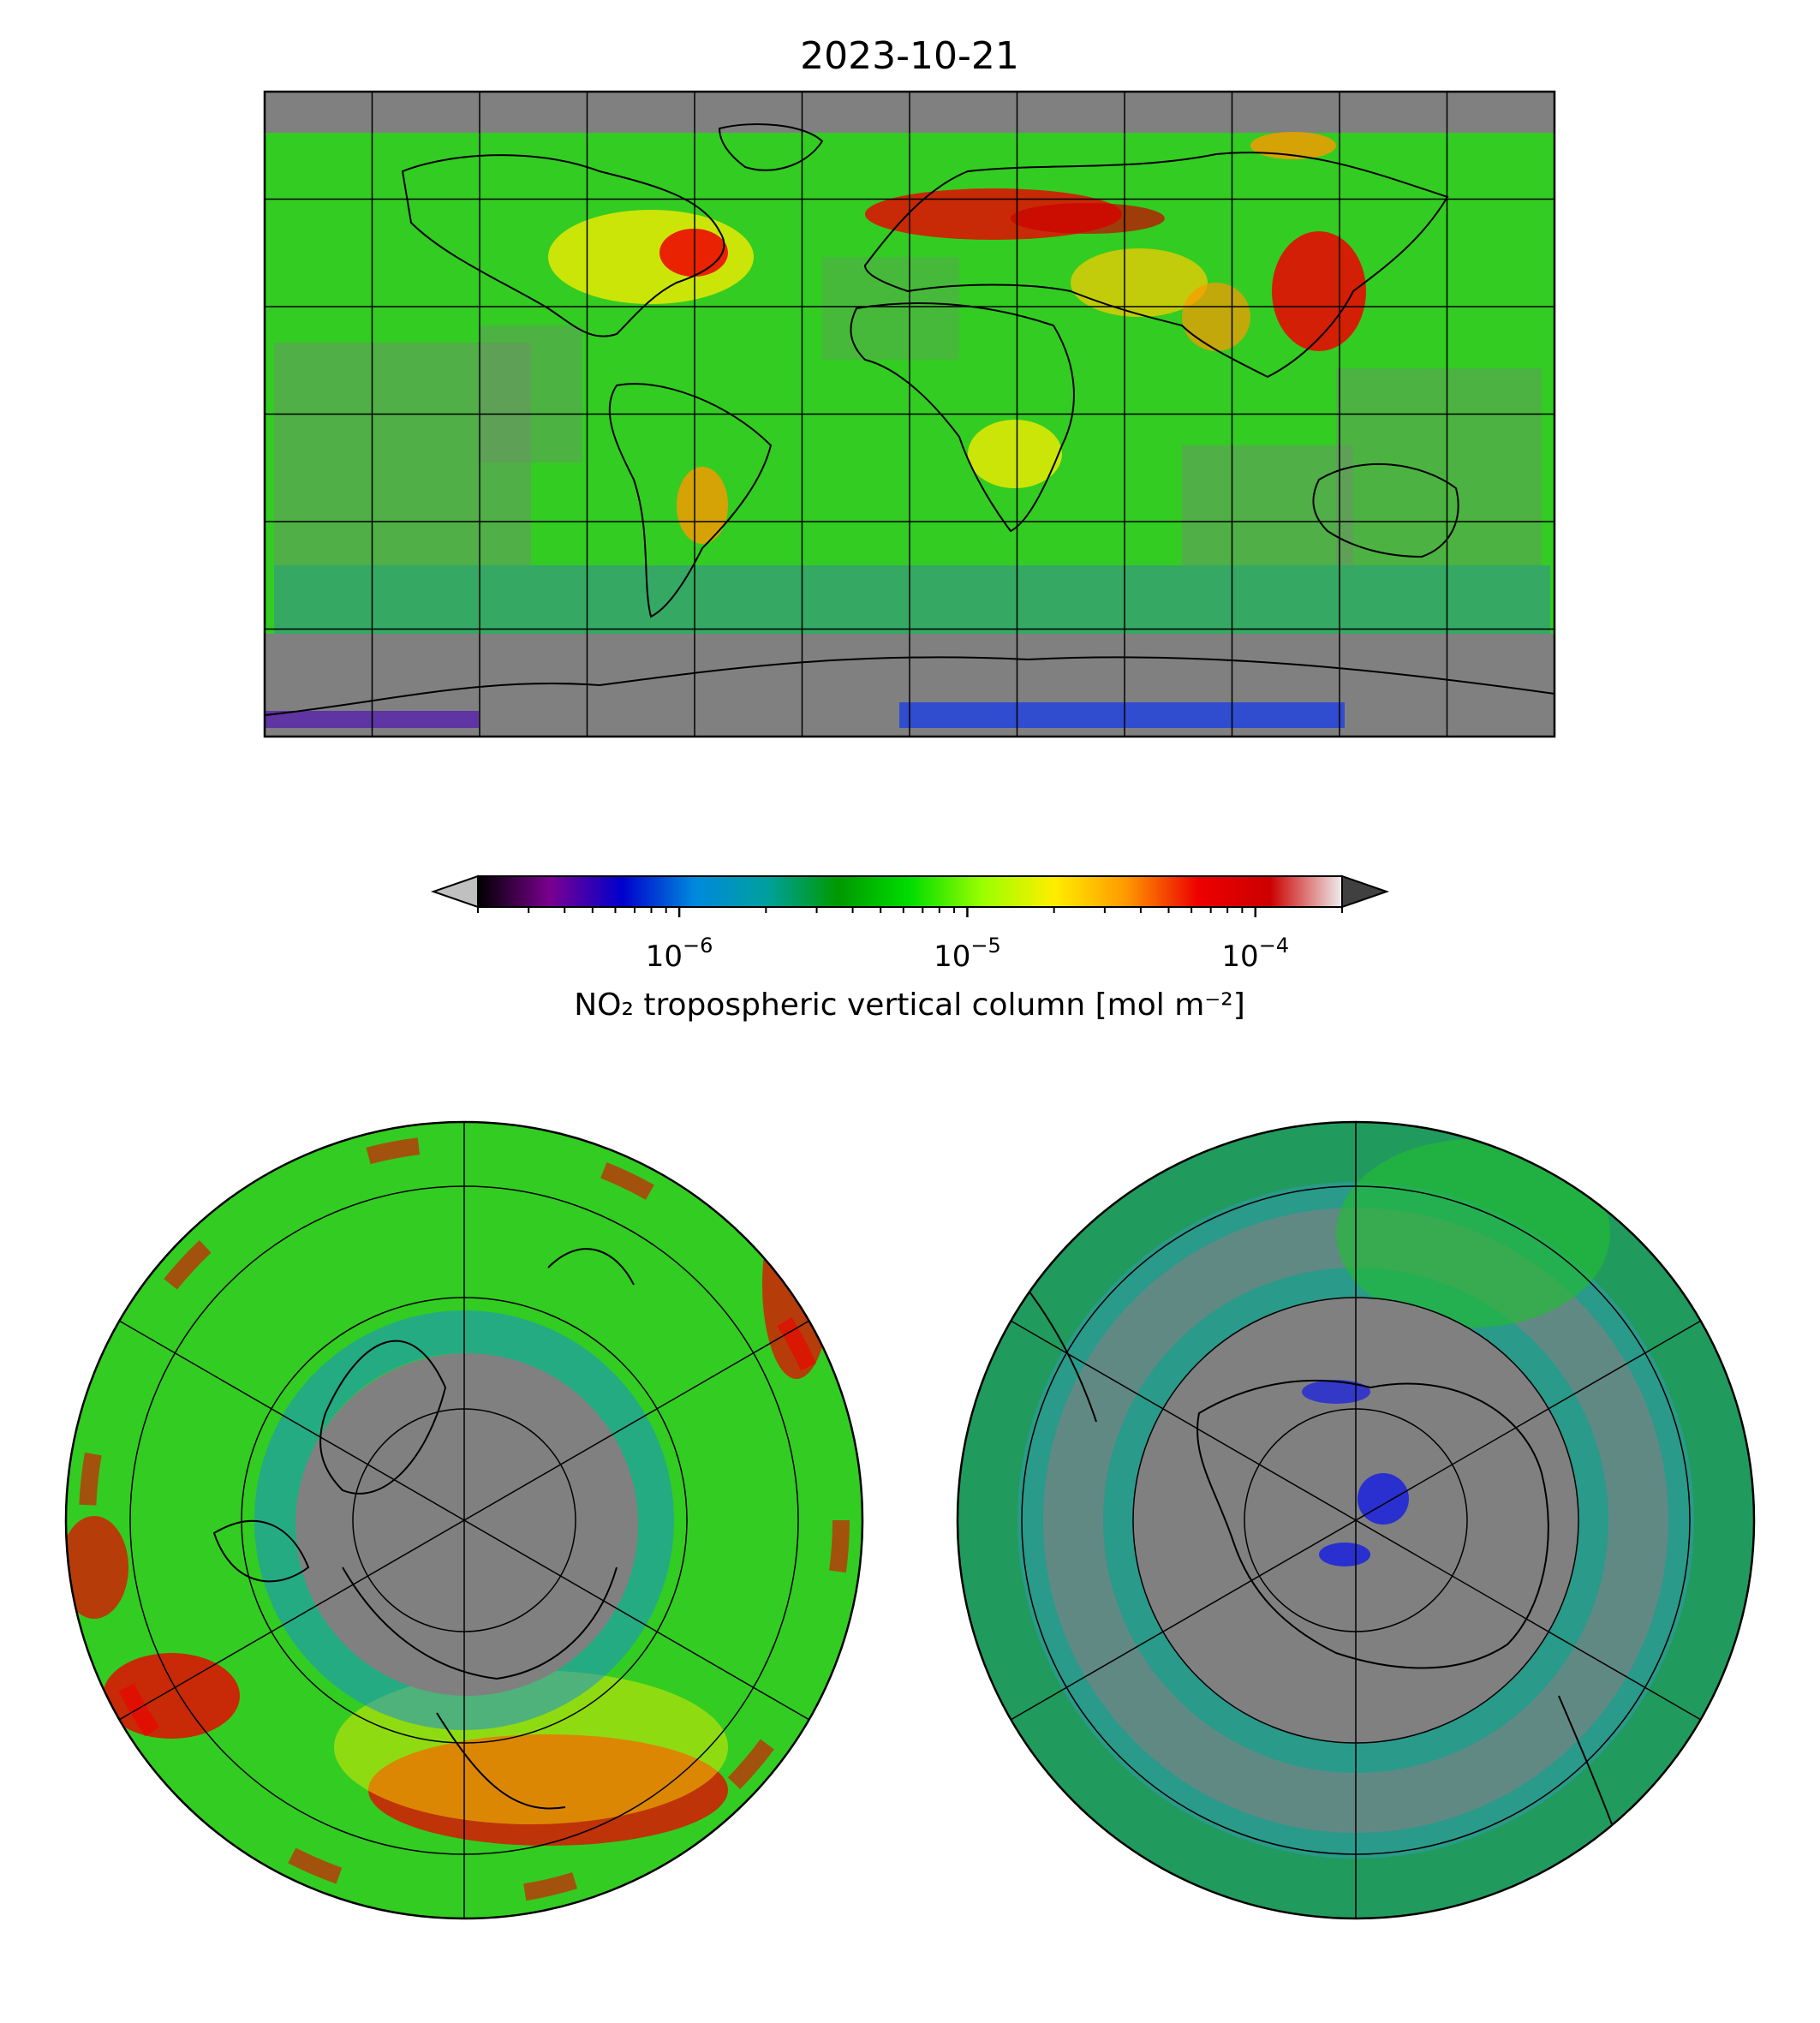  I want to click on north-coastlines, so click(423, 1529).